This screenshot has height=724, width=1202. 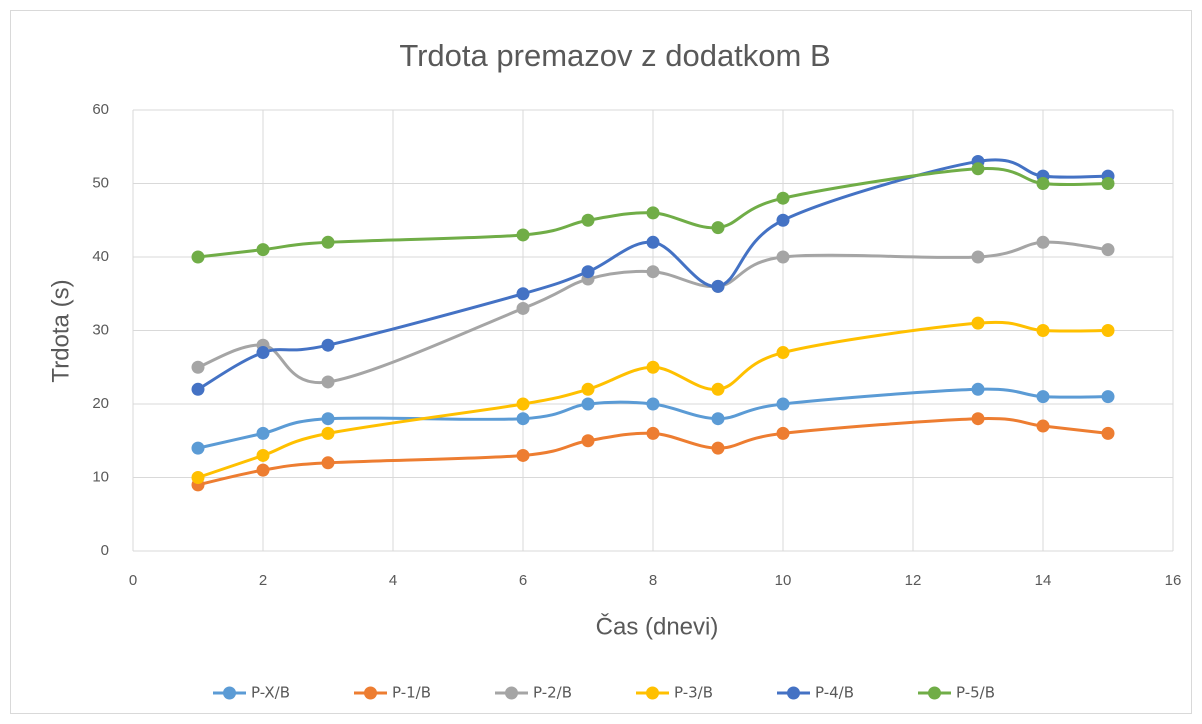 I want to click on legend-label: P-3/B, so click(x=693, y=693).